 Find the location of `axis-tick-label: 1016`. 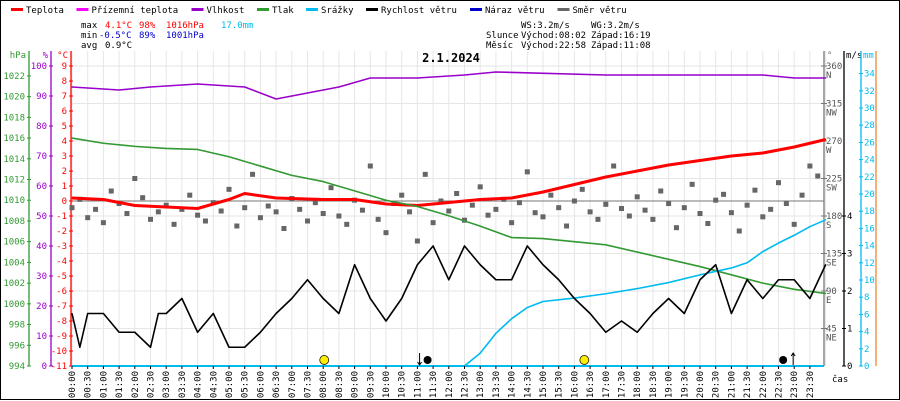

axis-tick-label: 1016 is located at coordinates (14, 139).